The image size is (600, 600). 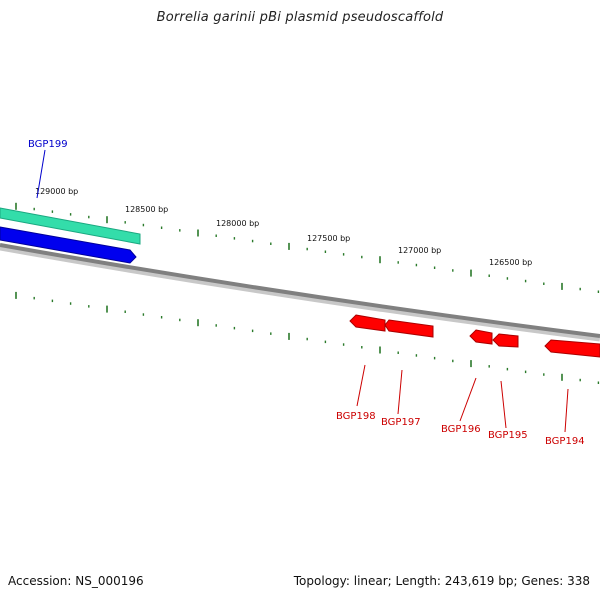 What do you see at coordinates (76, 581) in the screenshot?
I see `accession-text: Accession: NS_000196` at bounding box center [76, 581].